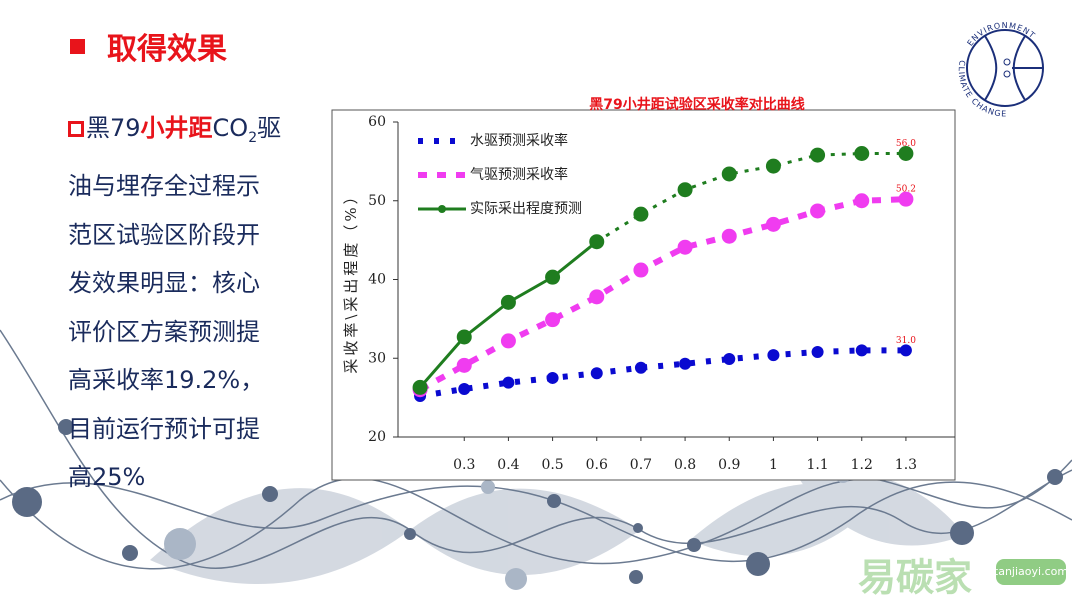 This screenshot has width=1072, height=601. Describe the element at coordinates (519, 174) in the screenshot. I see `legend-label: 气驱预测采收率` at that location.